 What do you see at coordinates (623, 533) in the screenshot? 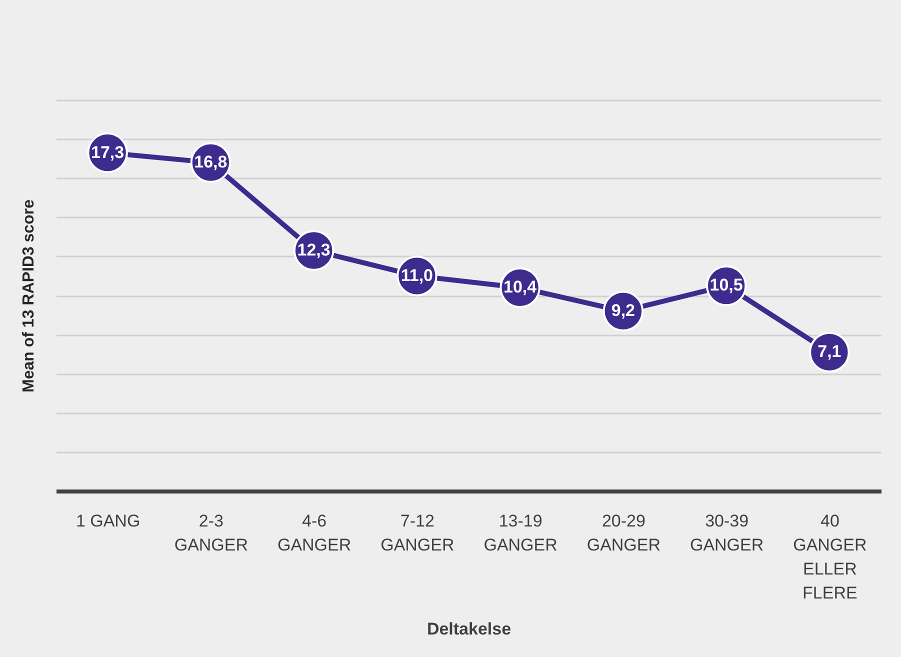
I see `x-tick-label: 20-29 GANGER` at bounding box center [623, 533].